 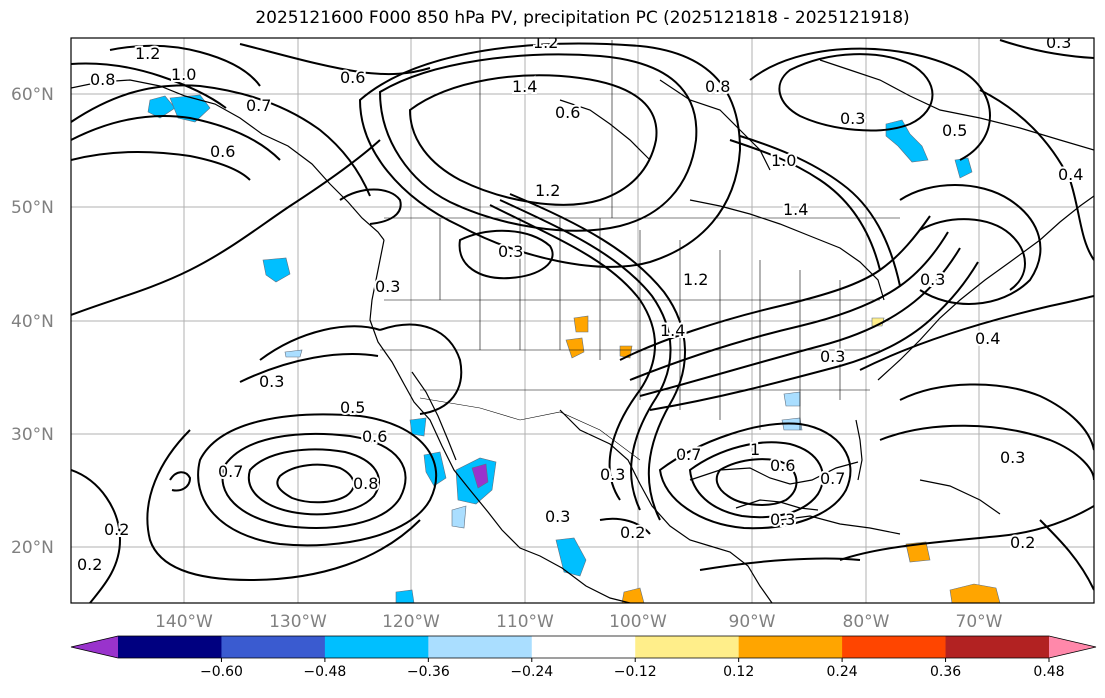 I want to click on lat-label: 30°N, so click(x=32, y=435).